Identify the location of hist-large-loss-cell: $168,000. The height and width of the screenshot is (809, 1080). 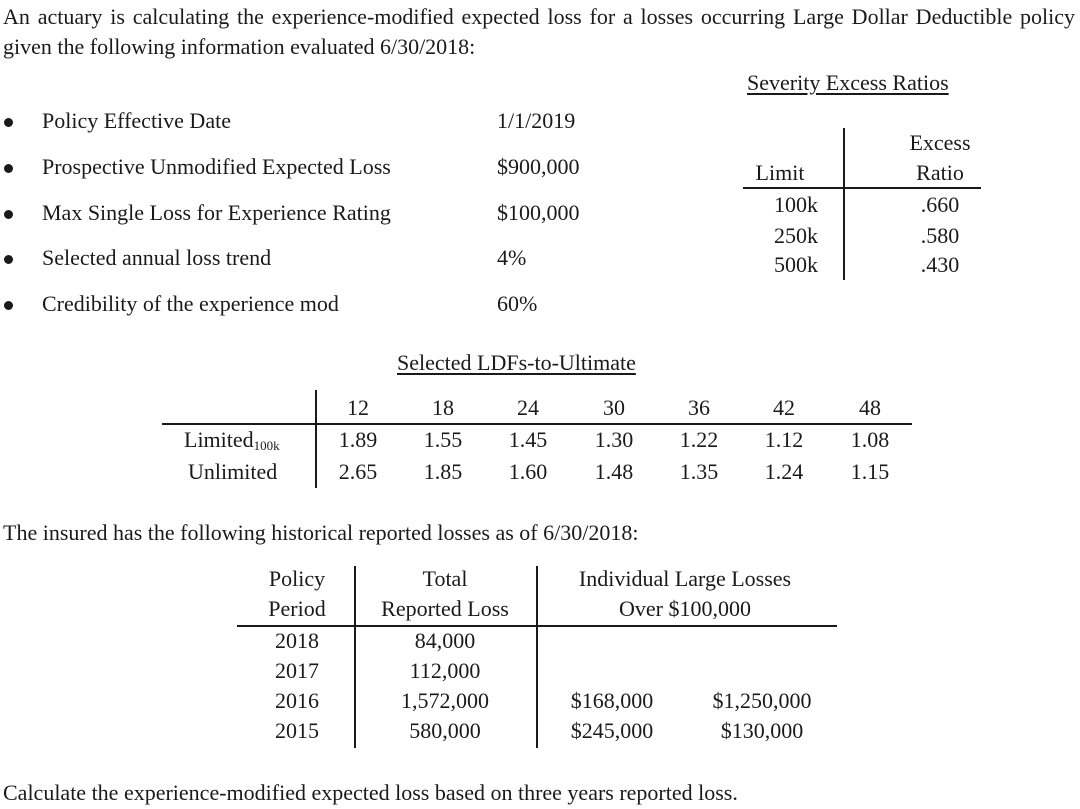
(612, 700).